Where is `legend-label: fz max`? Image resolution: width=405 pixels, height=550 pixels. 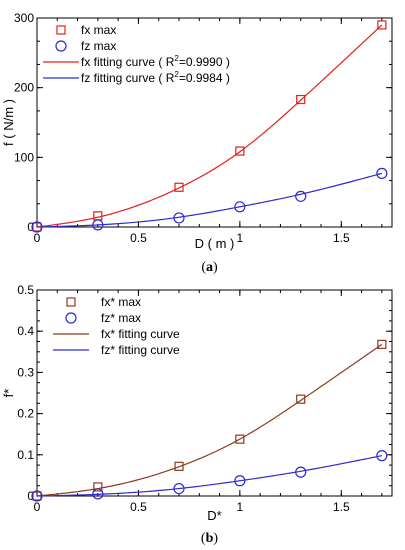 legend-label: fz max is located at coordinates (98, 46).